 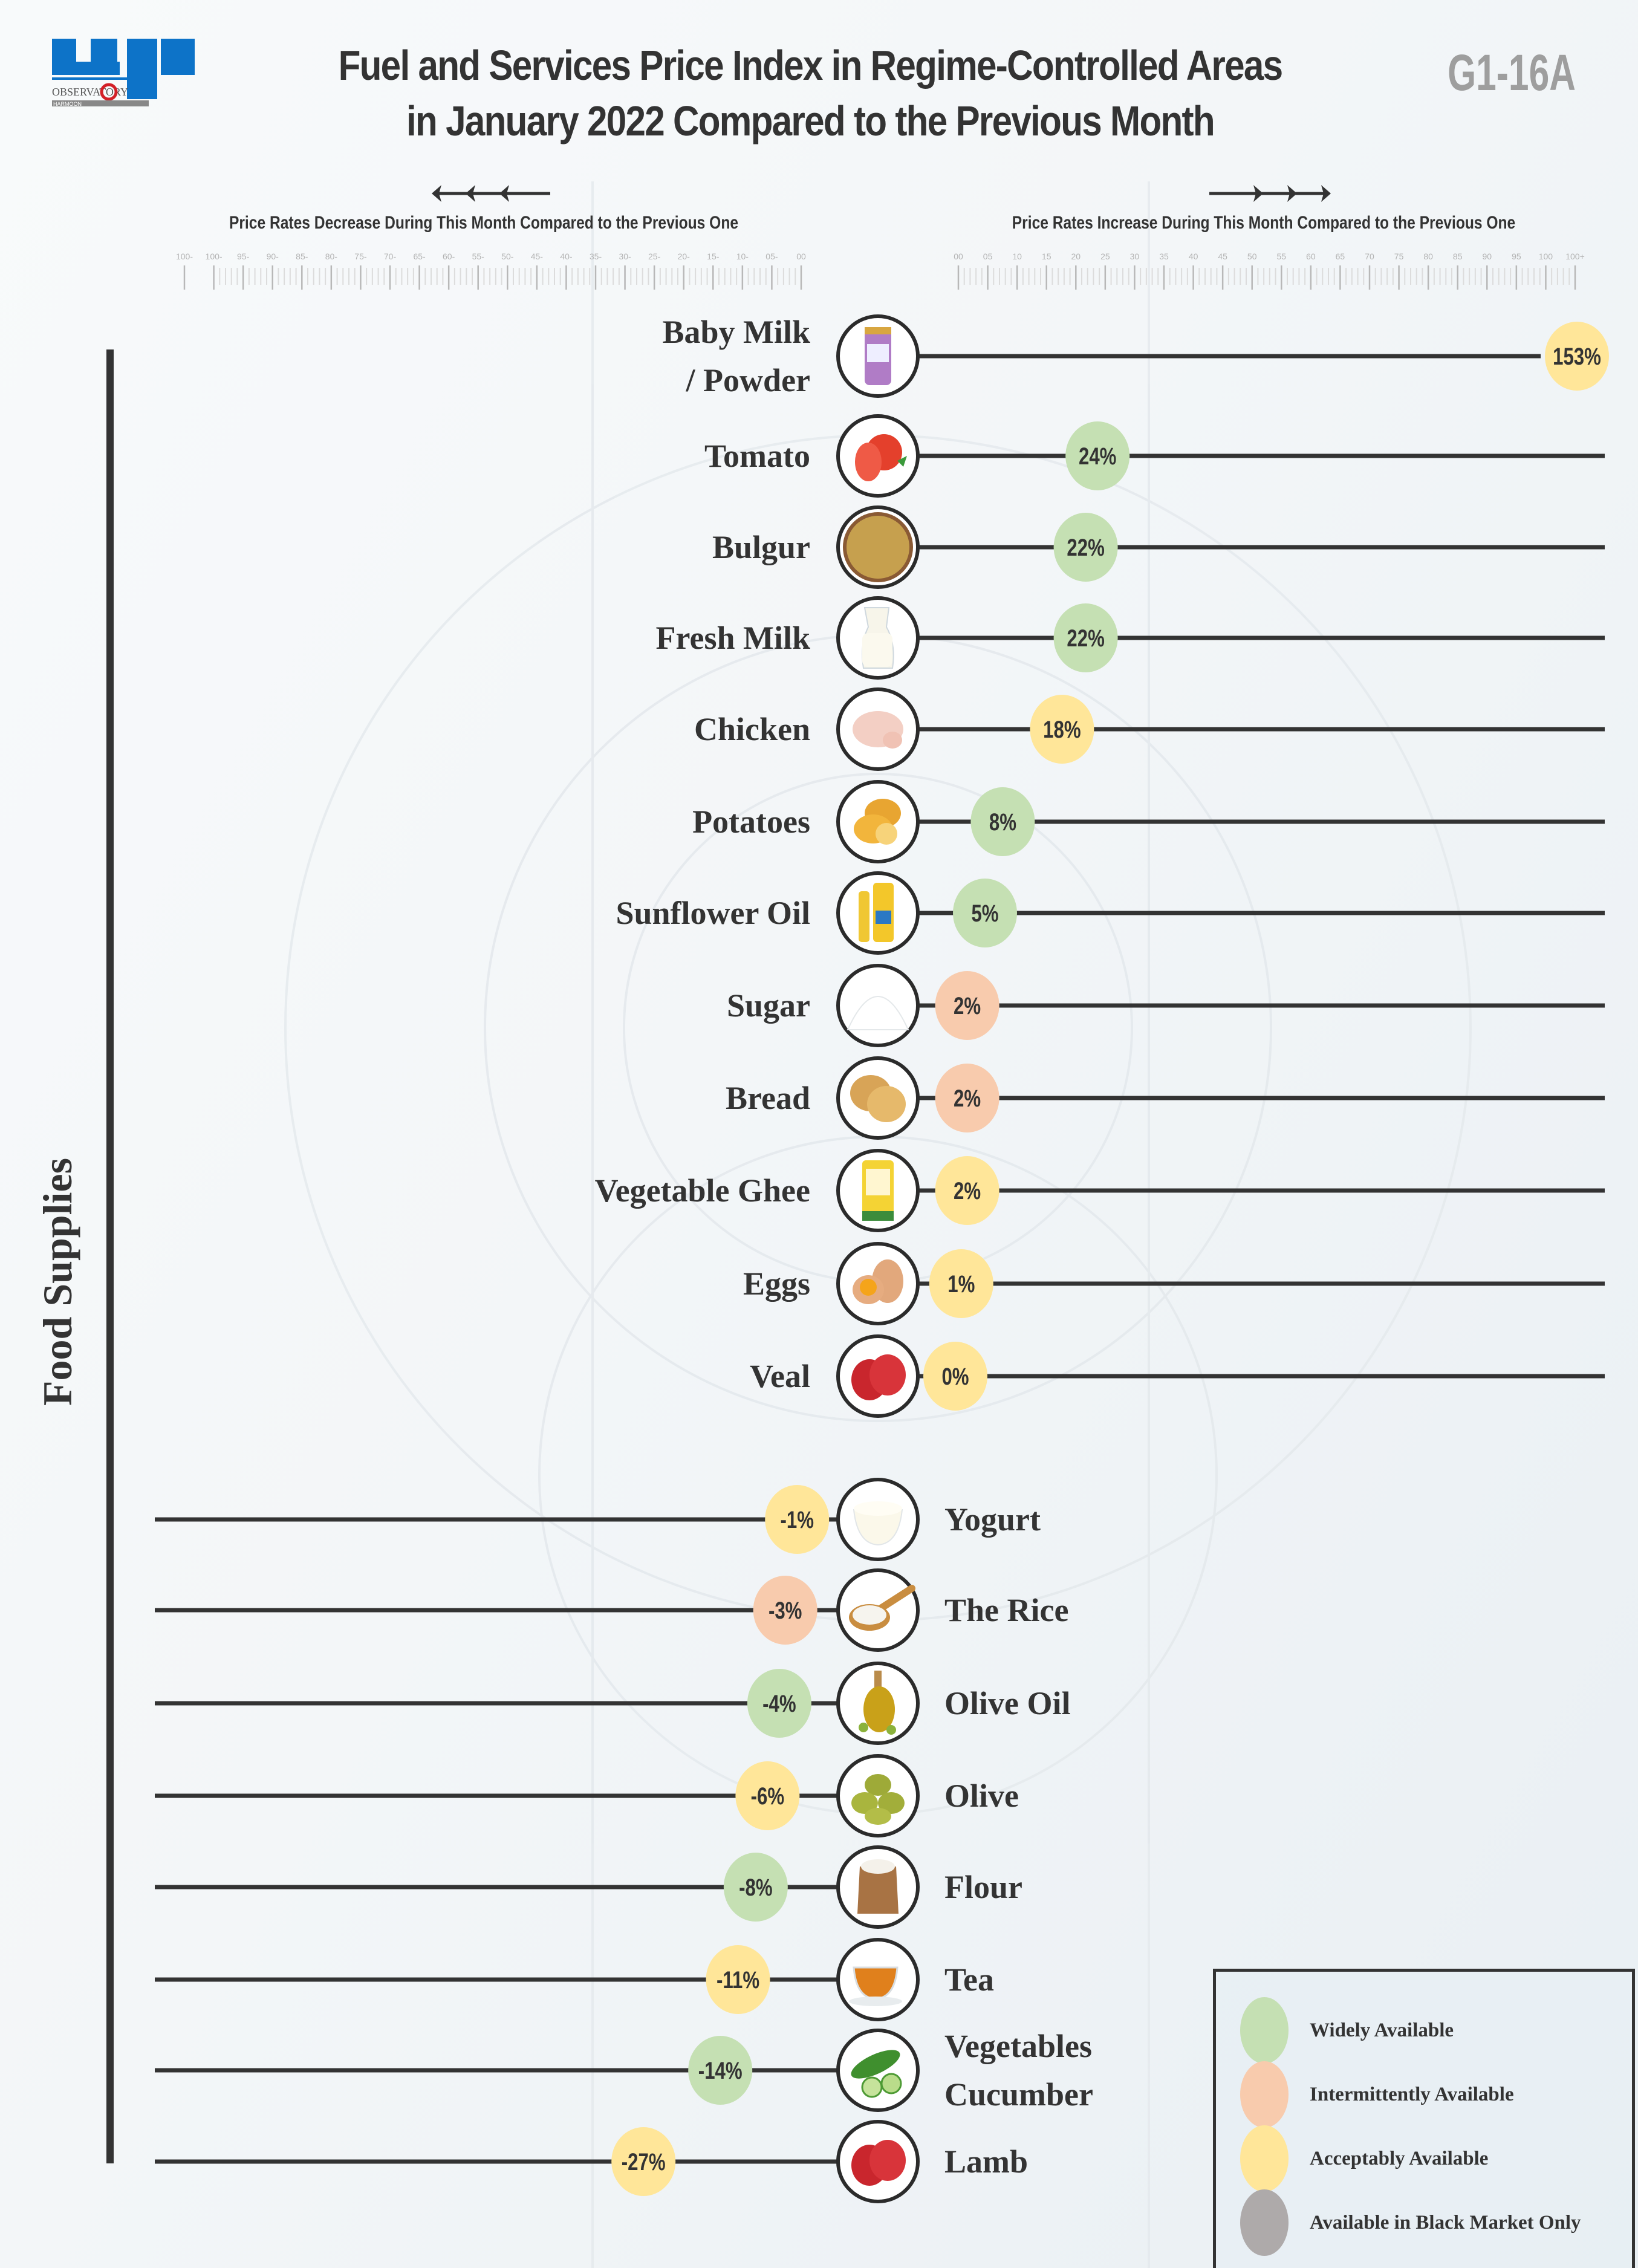 What do you see at coordinates (1220, 821) in the screenshot?
I see `chart-row-potatoes: 8%` at bounding box center [1220, 821].